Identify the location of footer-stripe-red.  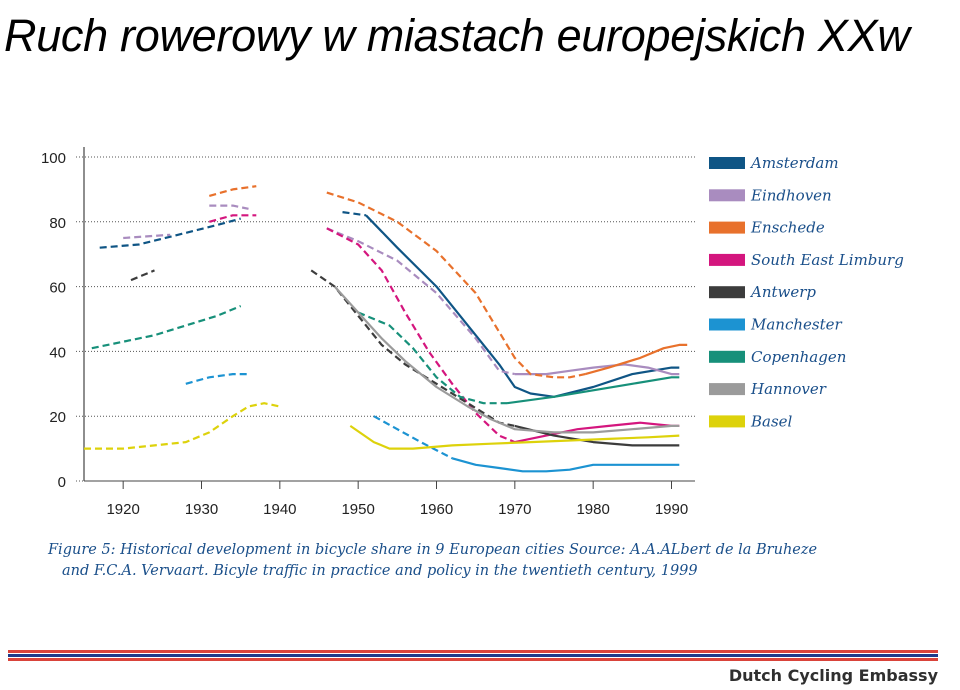
(473, 651).